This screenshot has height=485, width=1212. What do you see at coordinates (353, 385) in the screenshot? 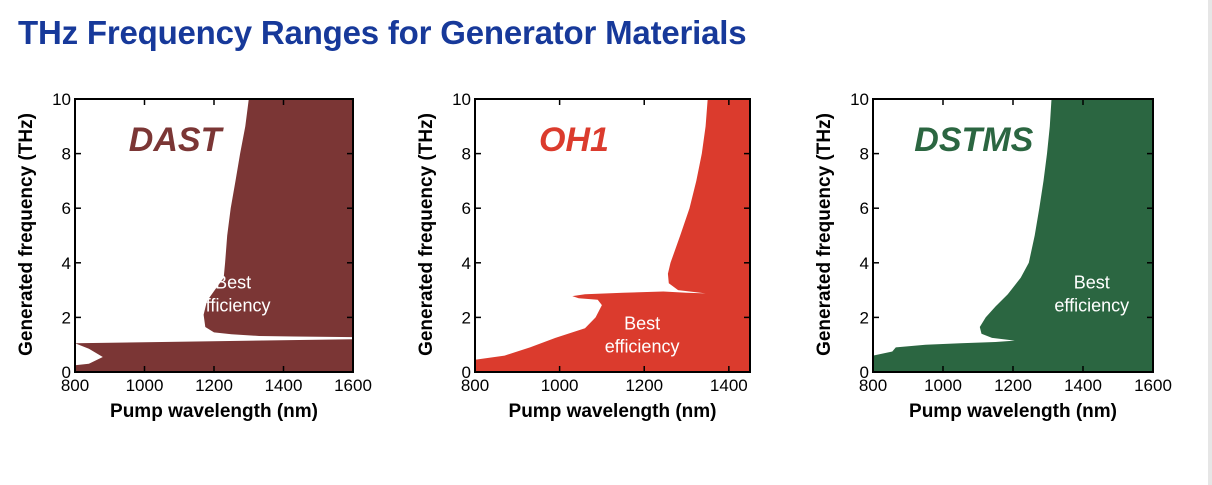
I see `dast-x-tick-label: 1600` at bounding box center [353, 385].